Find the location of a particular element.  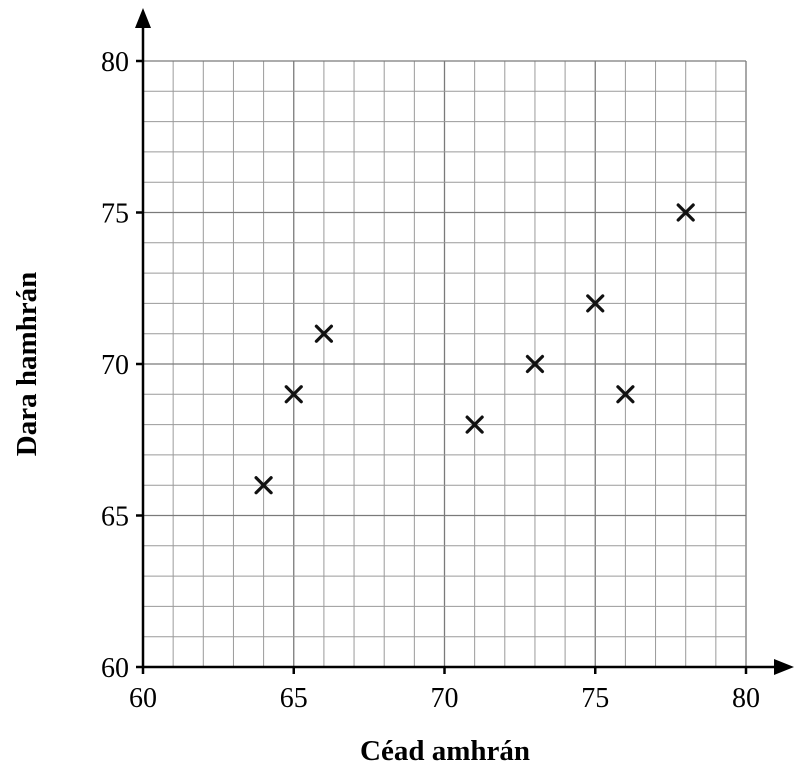

x-tick-label: 60 is located at coordinates (143, 698).